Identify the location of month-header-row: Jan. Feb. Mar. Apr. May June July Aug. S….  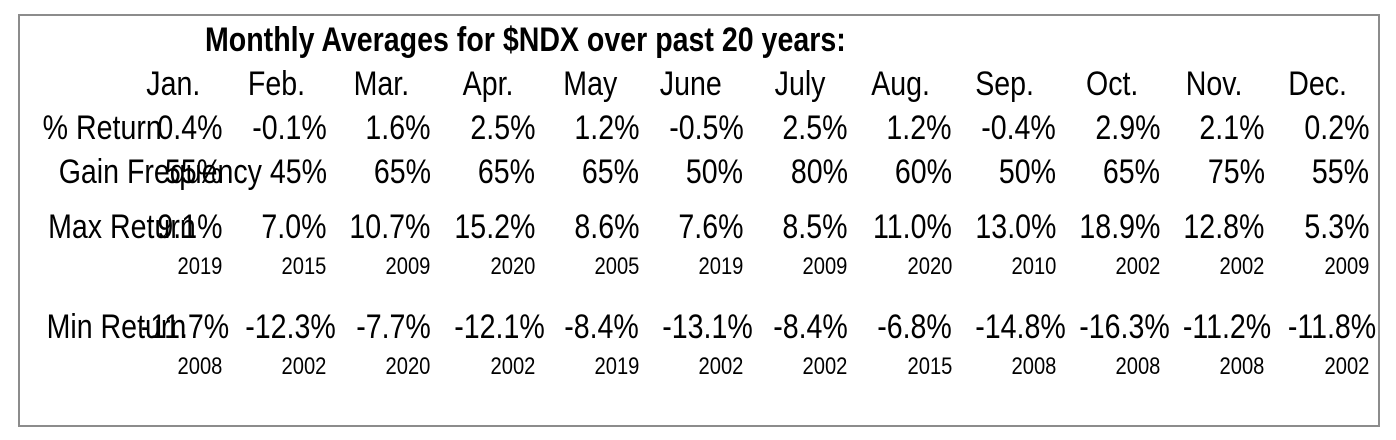
(697, 84).